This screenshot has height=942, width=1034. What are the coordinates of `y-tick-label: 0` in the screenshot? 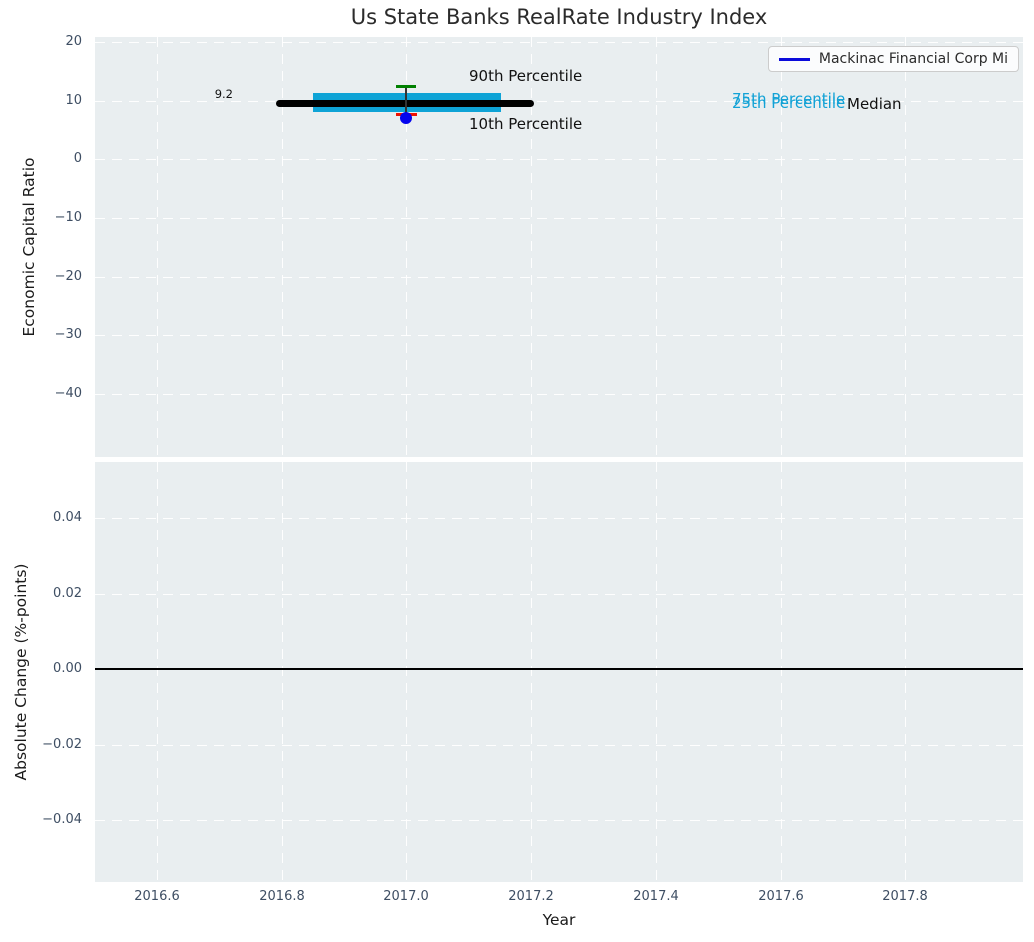 It's located at (77, 158).